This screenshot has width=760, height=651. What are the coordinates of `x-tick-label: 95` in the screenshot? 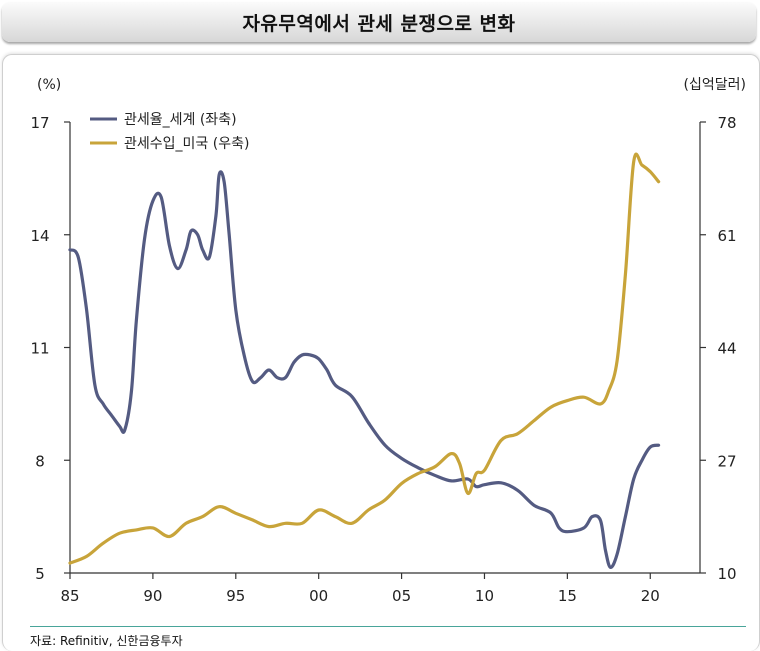 It's located at (235, 596).